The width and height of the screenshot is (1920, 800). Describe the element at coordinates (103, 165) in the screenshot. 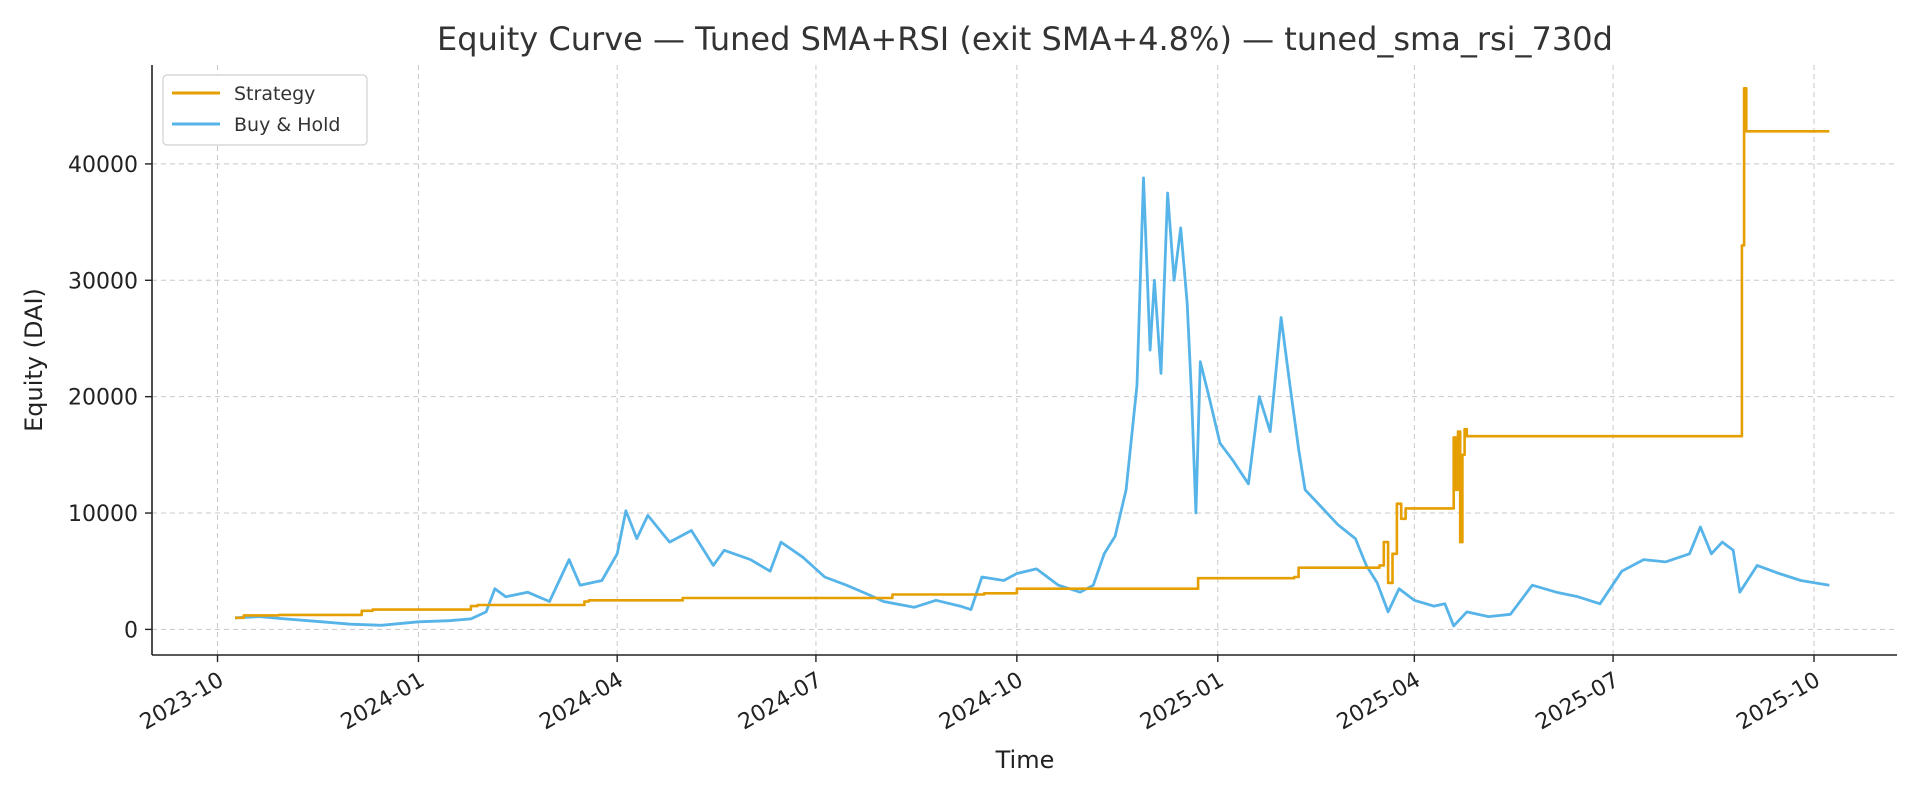

I see `y-tick-label: 40000` at that location.